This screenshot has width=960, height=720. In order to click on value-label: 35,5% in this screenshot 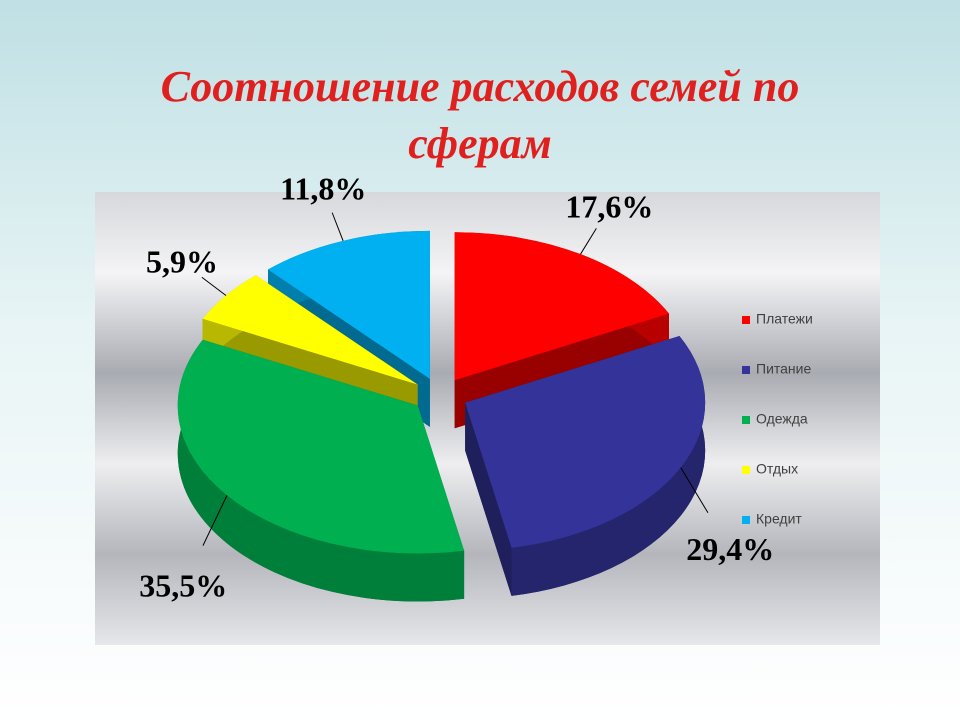, I will do `click(183, 586)`.